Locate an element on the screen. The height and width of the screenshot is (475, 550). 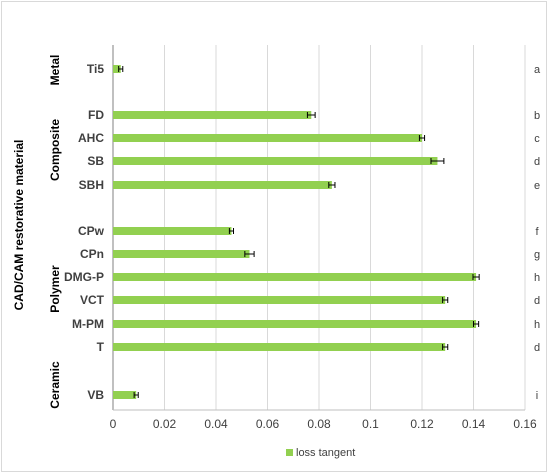
group-label-composite: Composite is located at coordinates (55, 150).